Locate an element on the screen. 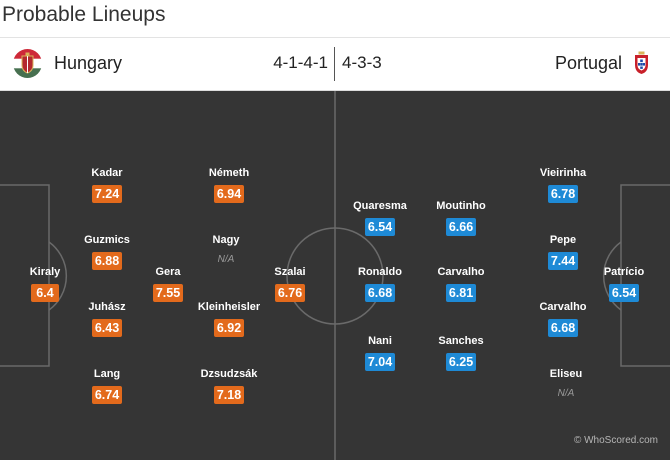  player-marker: Dzsudzsák 7.18 is located at coordinates (229, 386).